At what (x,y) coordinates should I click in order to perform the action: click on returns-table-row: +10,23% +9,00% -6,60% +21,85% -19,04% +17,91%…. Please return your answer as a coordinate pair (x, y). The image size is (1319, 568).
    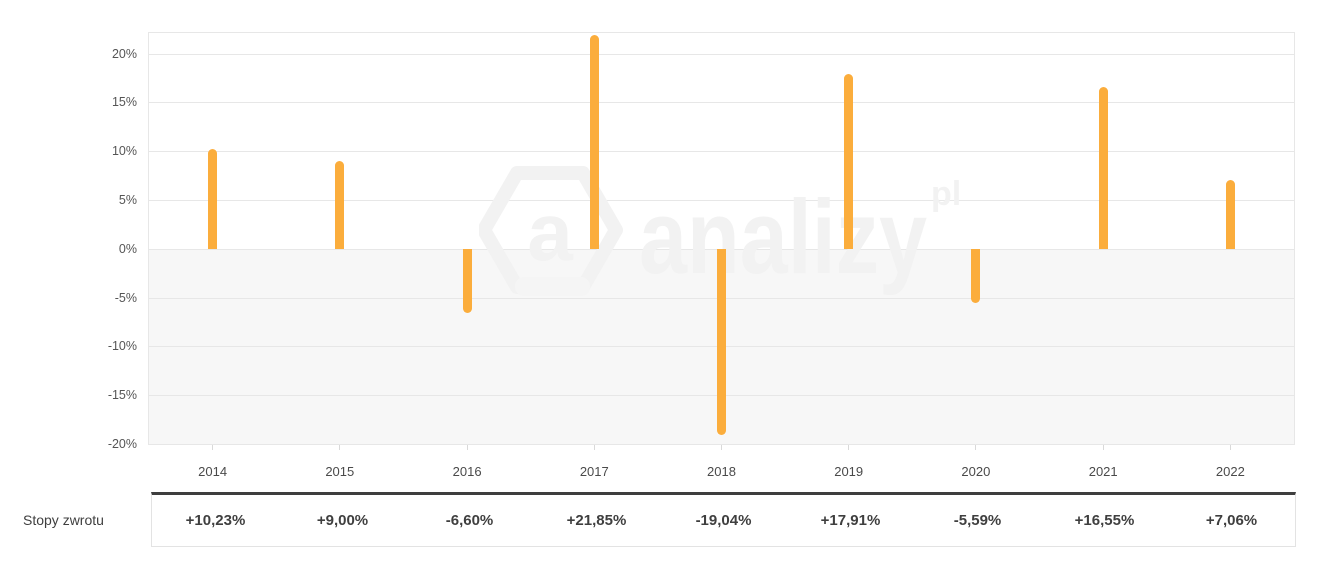
    Looking at the image, I should click on (723, 519).